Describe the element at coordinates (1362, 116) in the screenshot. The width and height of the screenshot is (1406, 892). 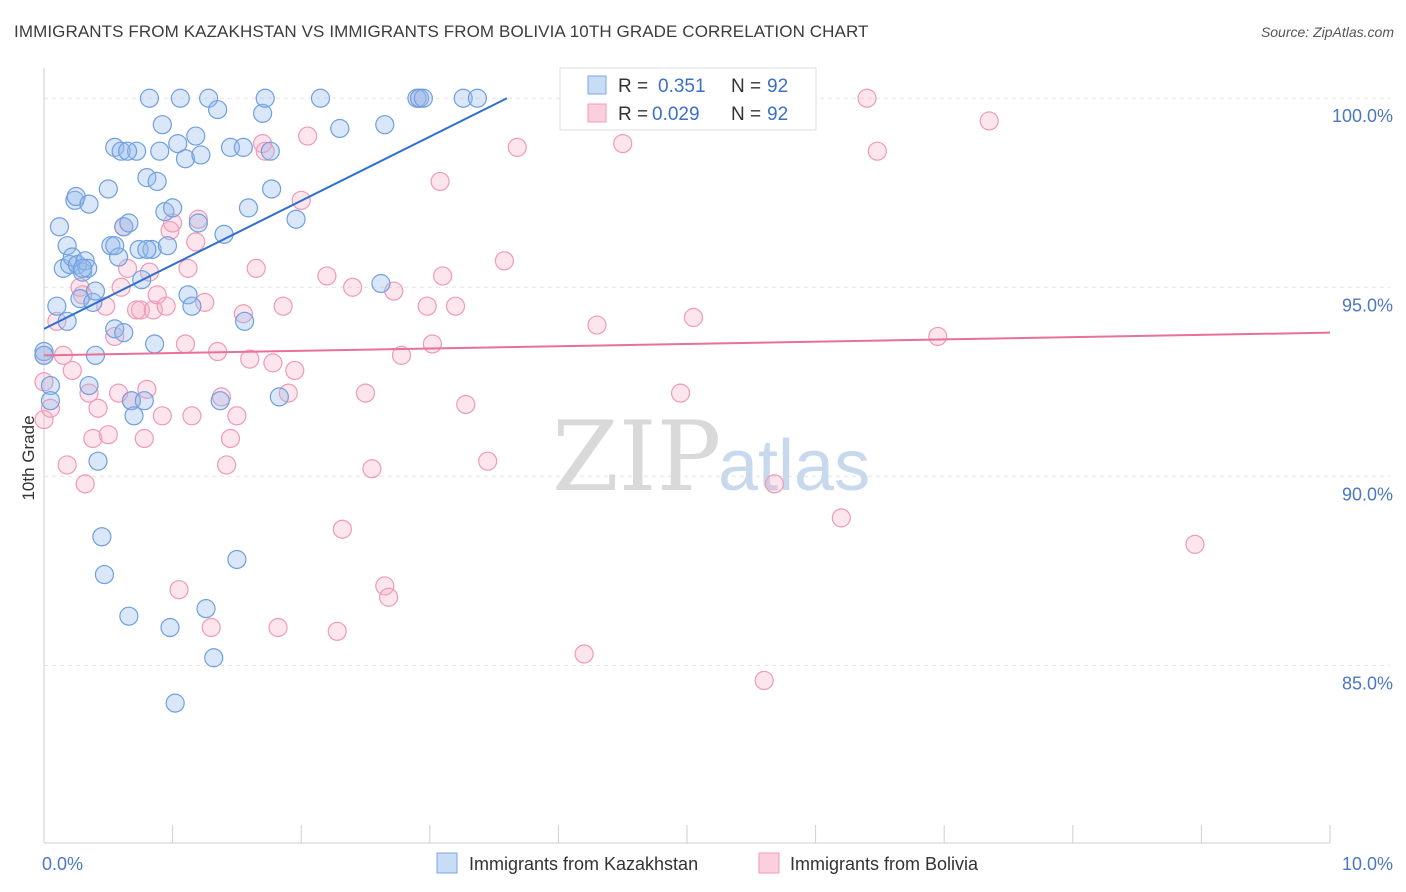
I see `y-tick-label: 100.0%` at that location.